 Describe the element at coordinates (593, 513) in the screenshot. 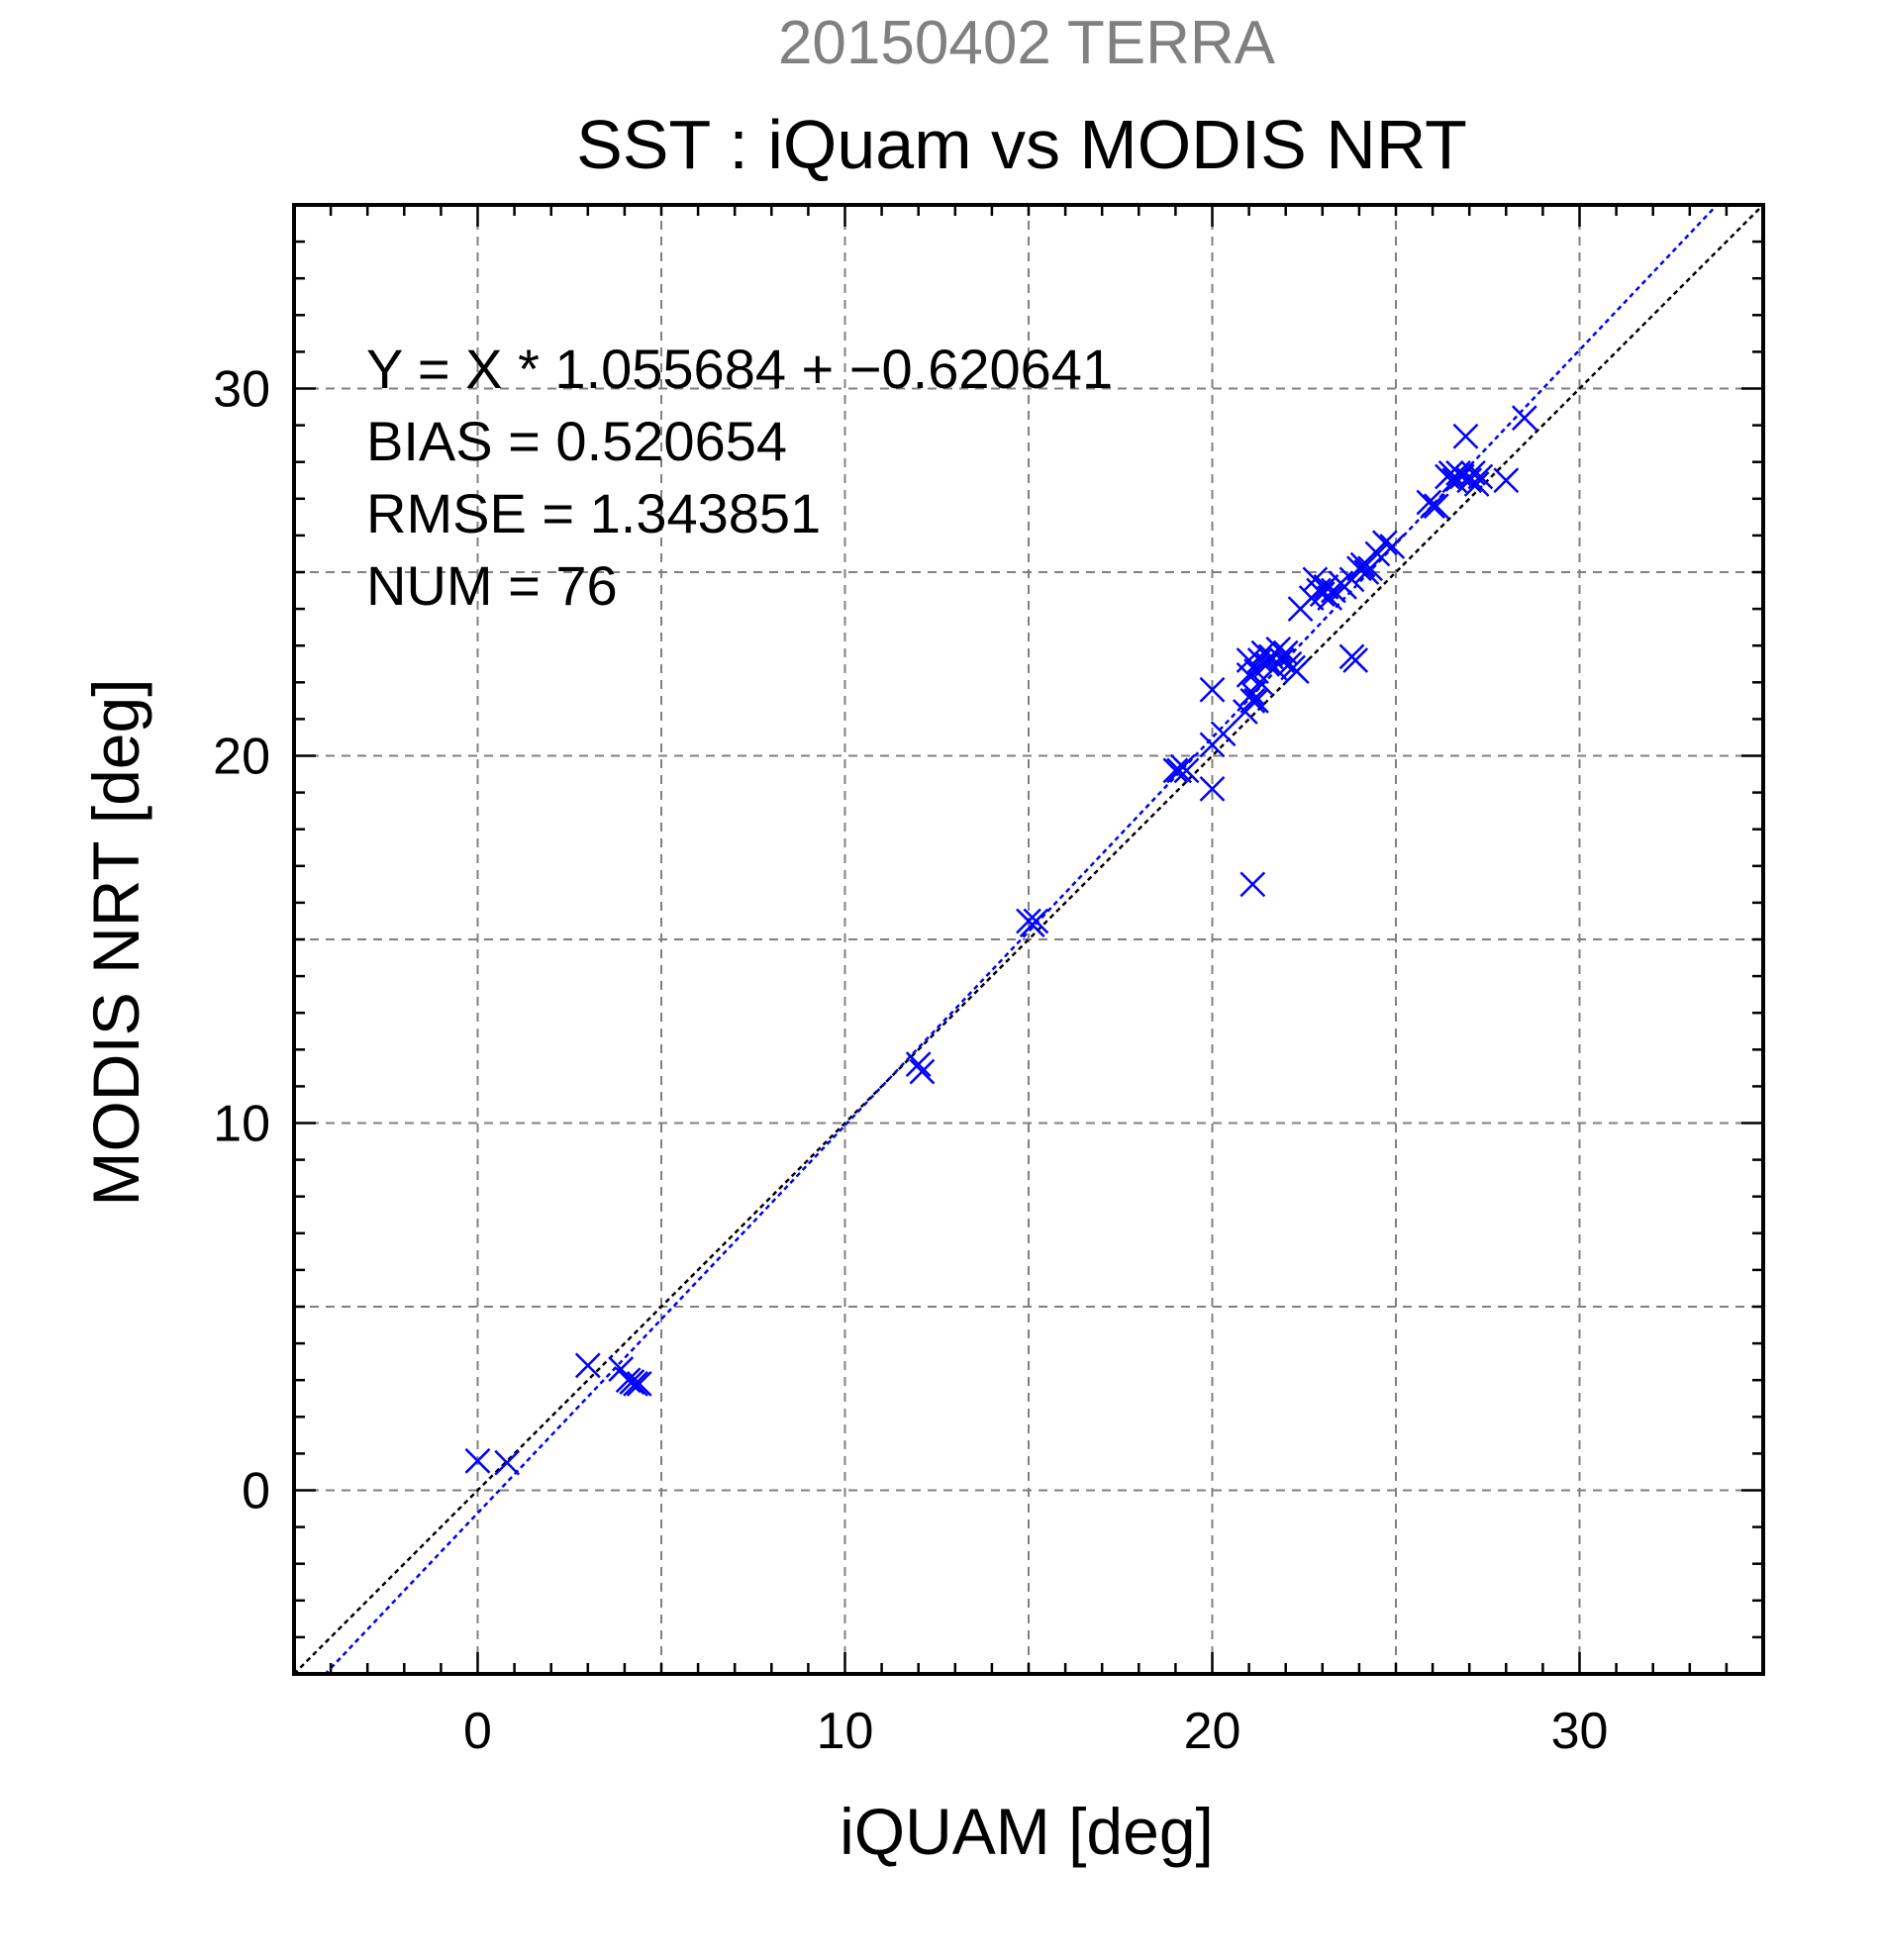

I see `stat-rmse: RMSE = 1.343851` at that location.